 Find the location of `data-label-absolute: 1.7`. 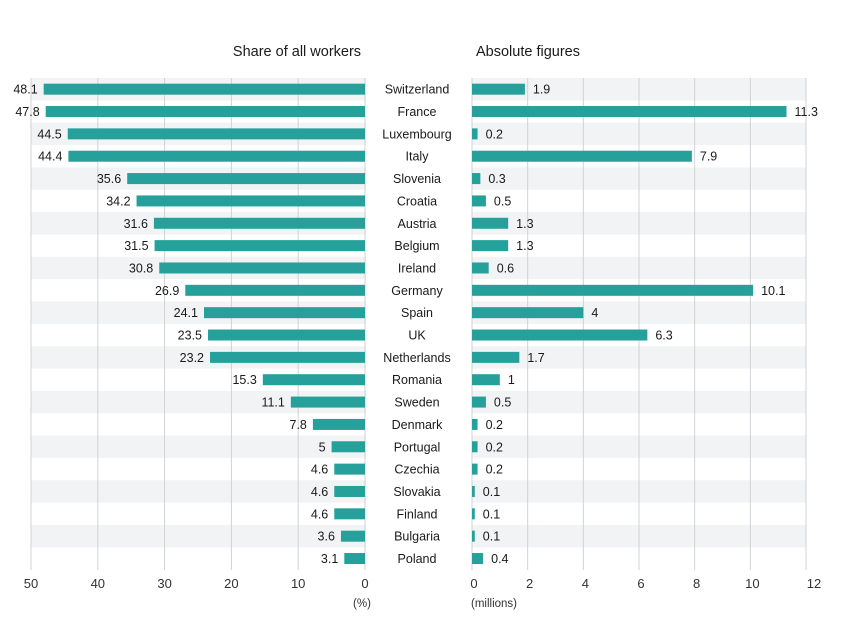

data-label-absolute: 1.7 is located at coordinates (535, 358).